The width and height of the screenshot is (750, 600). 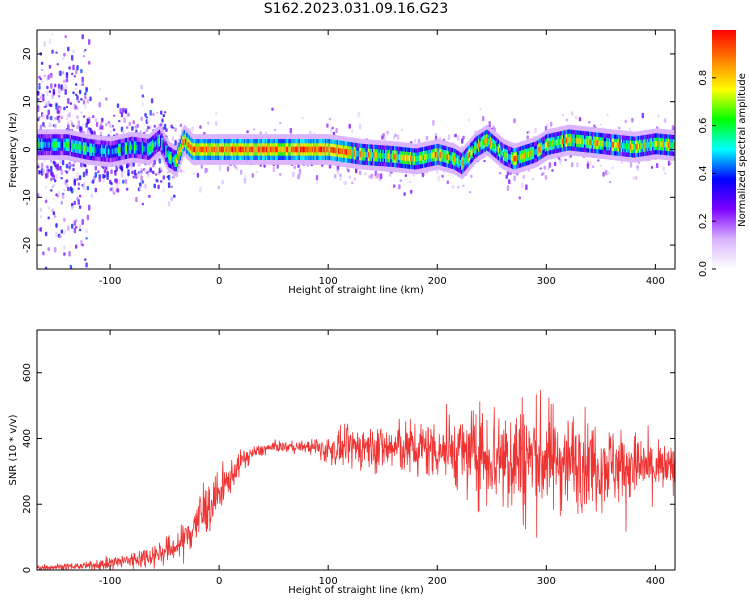 I want to click on x-tick-label: 100, so click(x=328, y=581).